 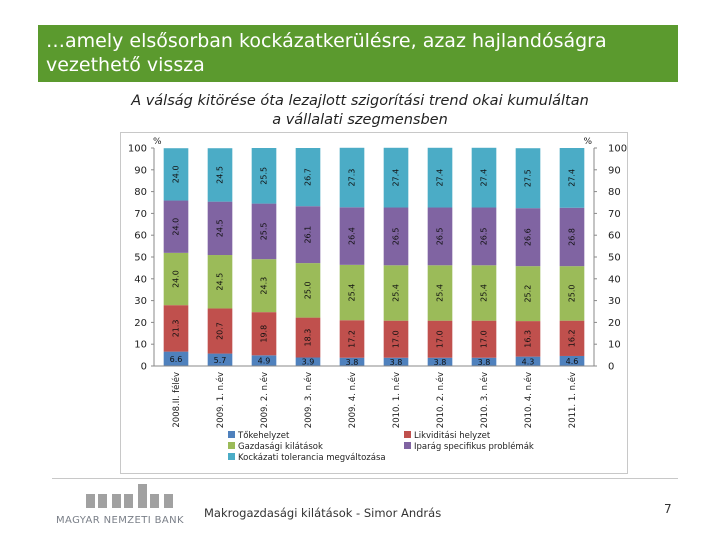 I want to click on data-label: 26.8, so click(x=572, y=237).